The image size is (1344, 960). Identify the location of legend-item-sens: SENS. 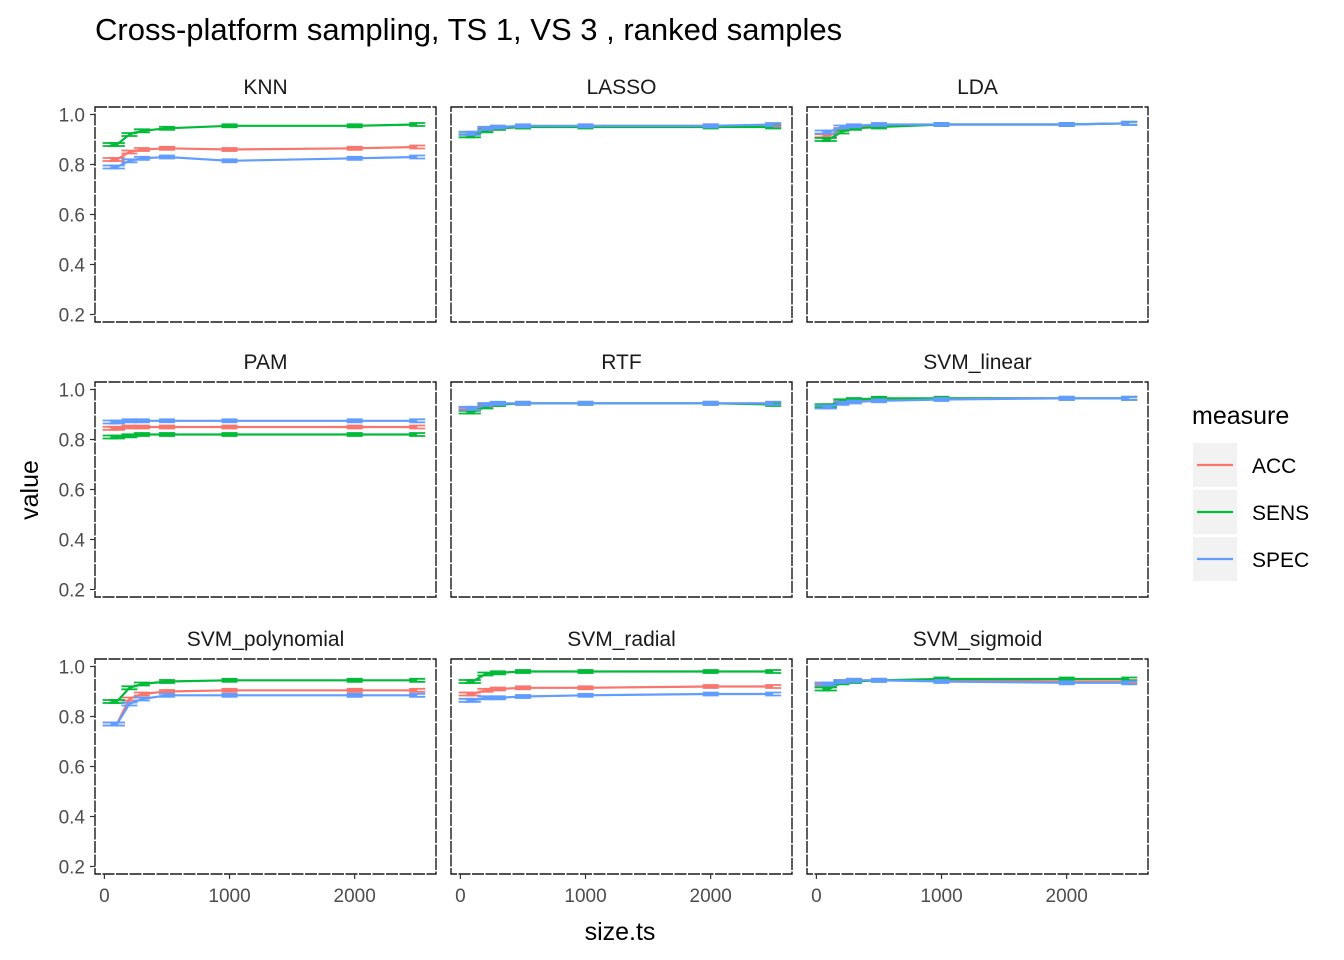
(1251, 512).